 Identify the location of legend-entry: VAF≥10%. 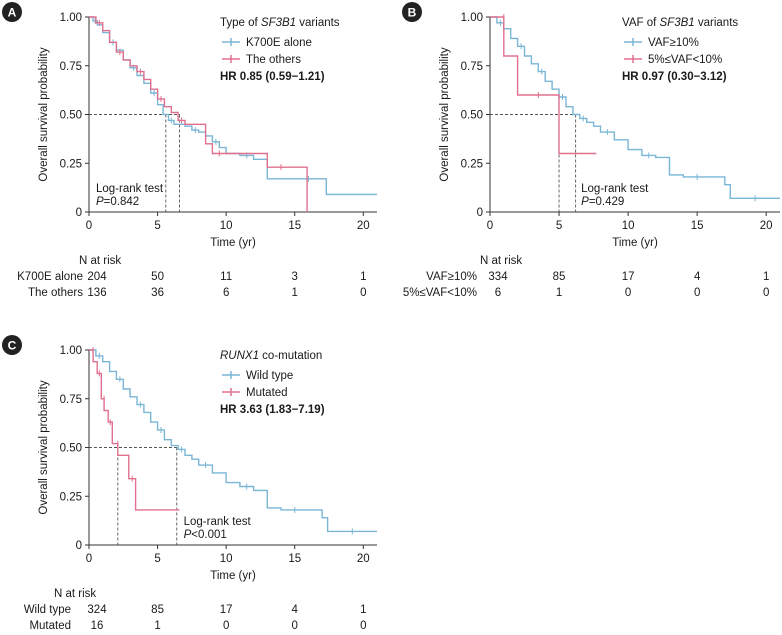
(673, 43).